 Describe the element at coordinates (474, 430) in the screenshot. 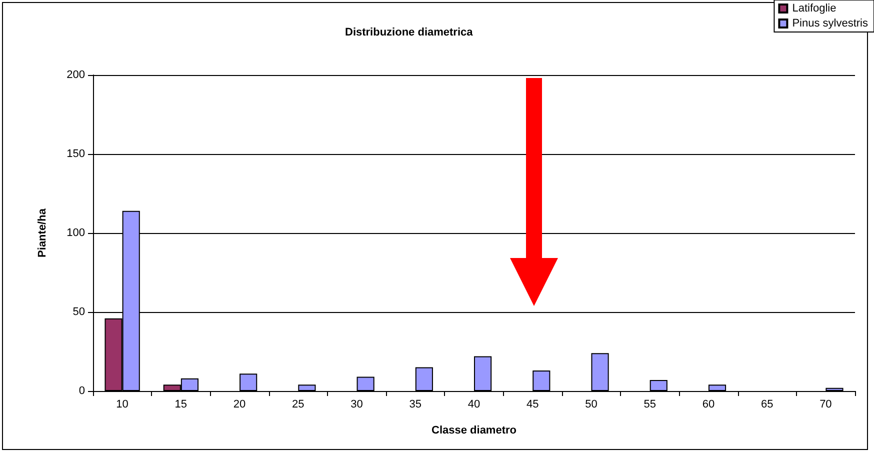

I see `x-axis-title: Classe diametro` at that location.